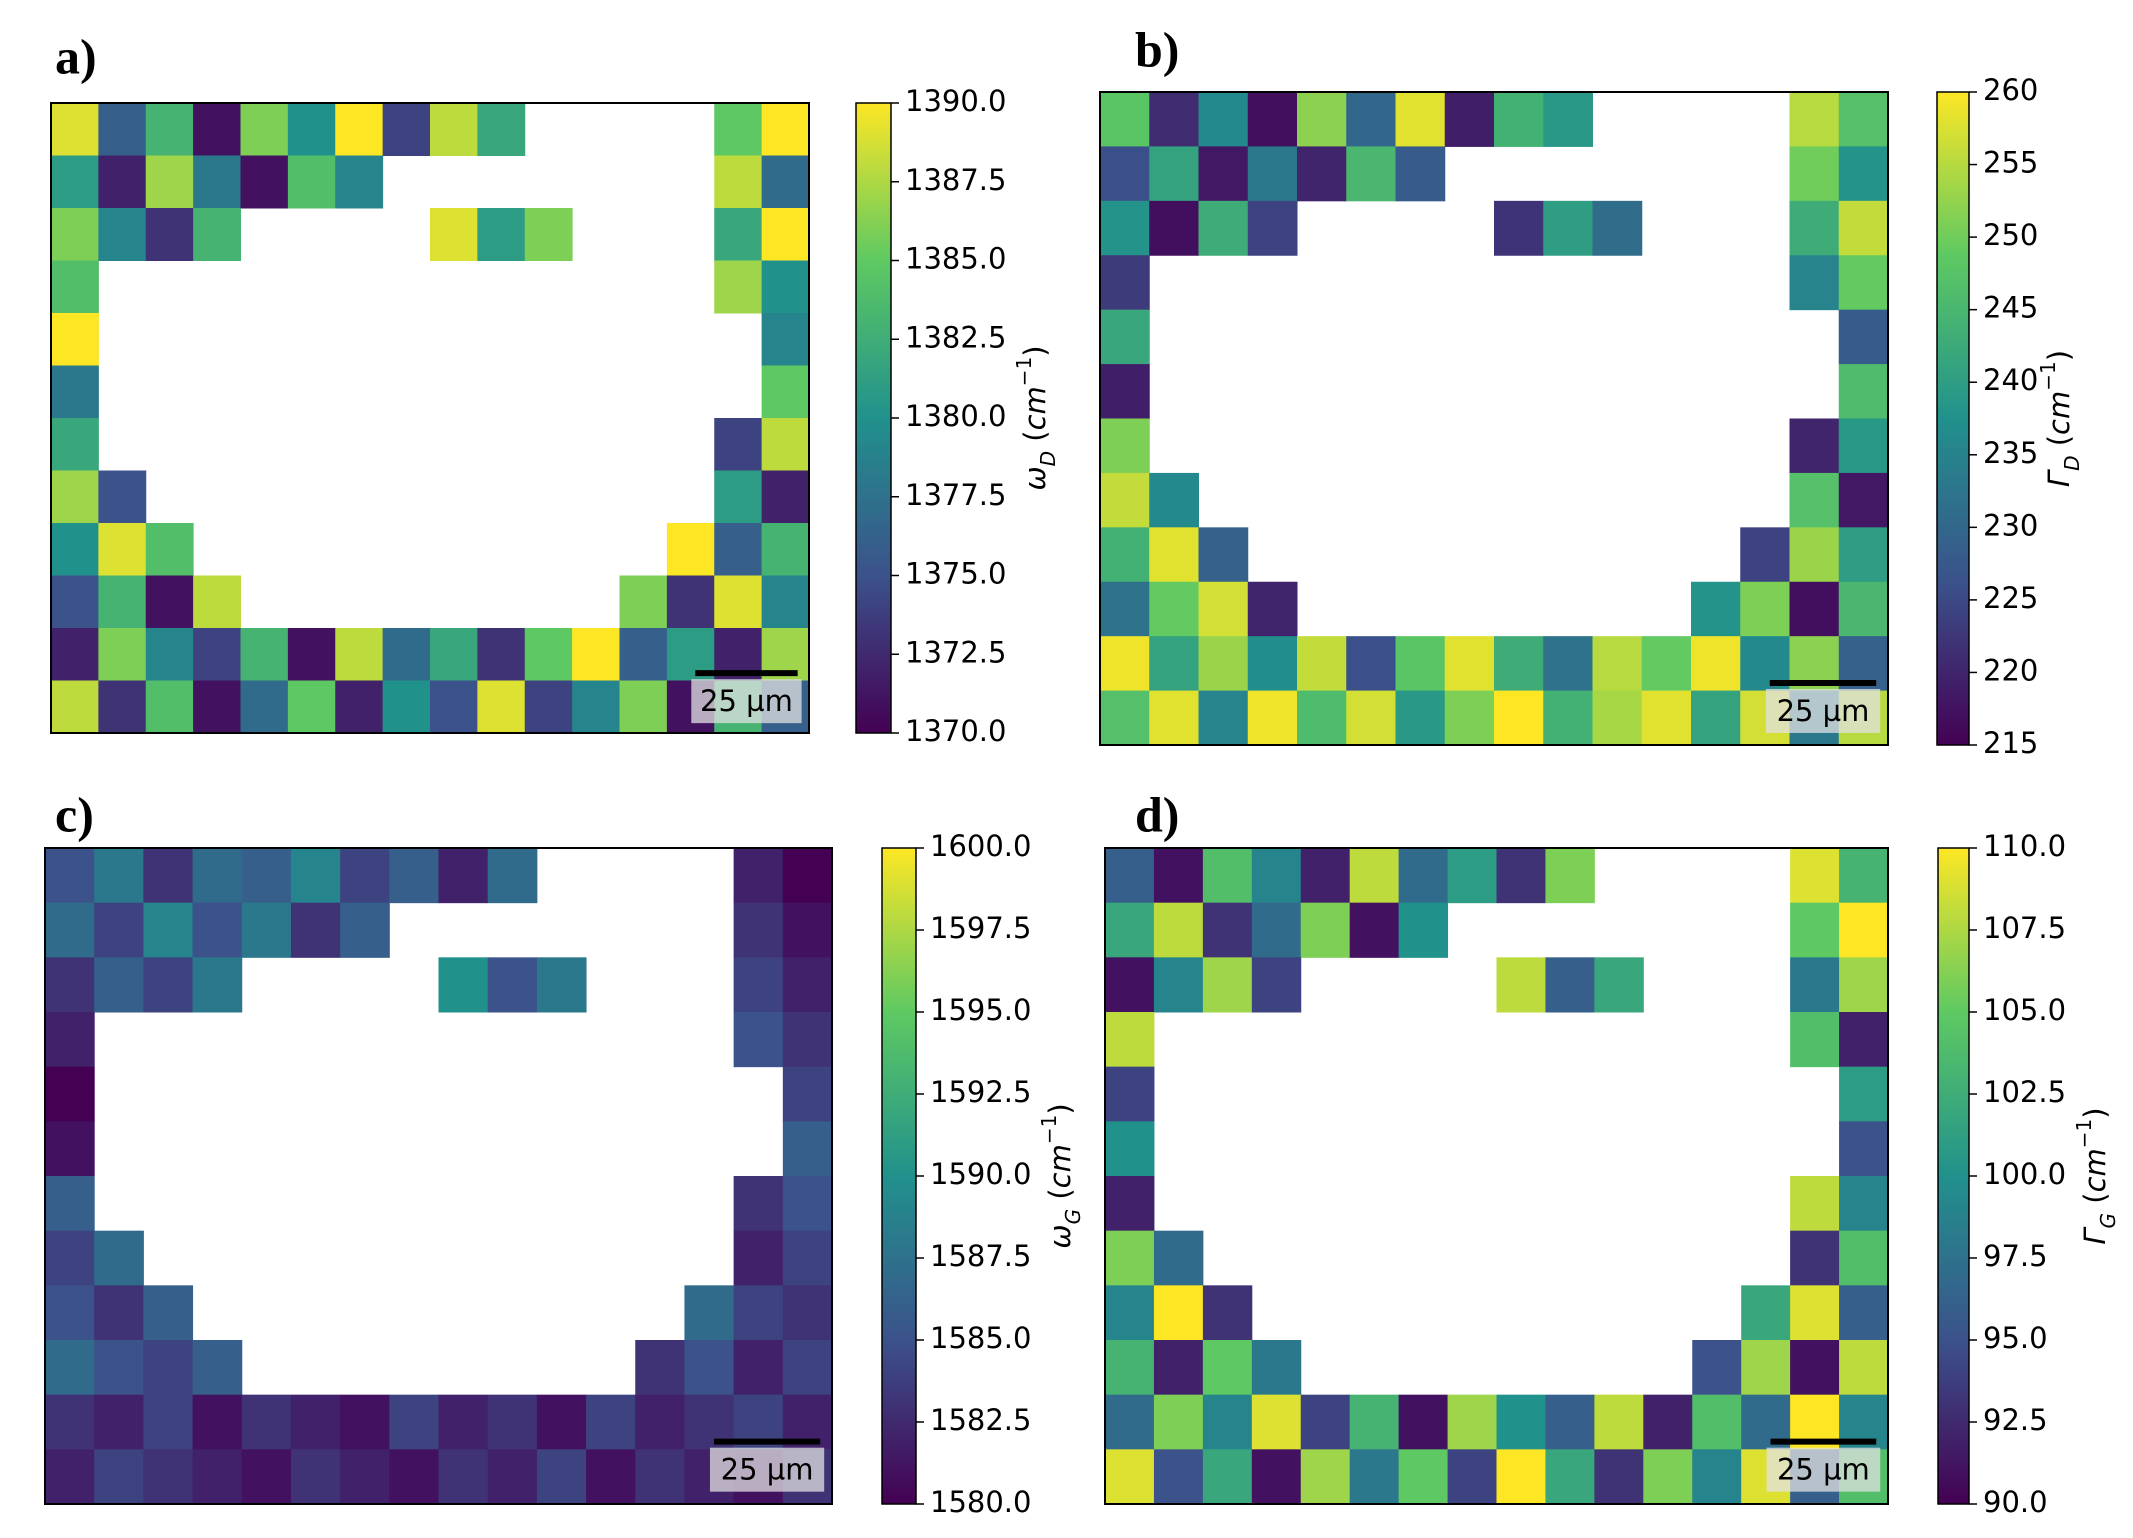 The width and height of the screenshot is (2133, 1538). Describe the element at coordinates (2010, 743) in the screenshot. I see `colorbar-tick-label: 215` at that location.